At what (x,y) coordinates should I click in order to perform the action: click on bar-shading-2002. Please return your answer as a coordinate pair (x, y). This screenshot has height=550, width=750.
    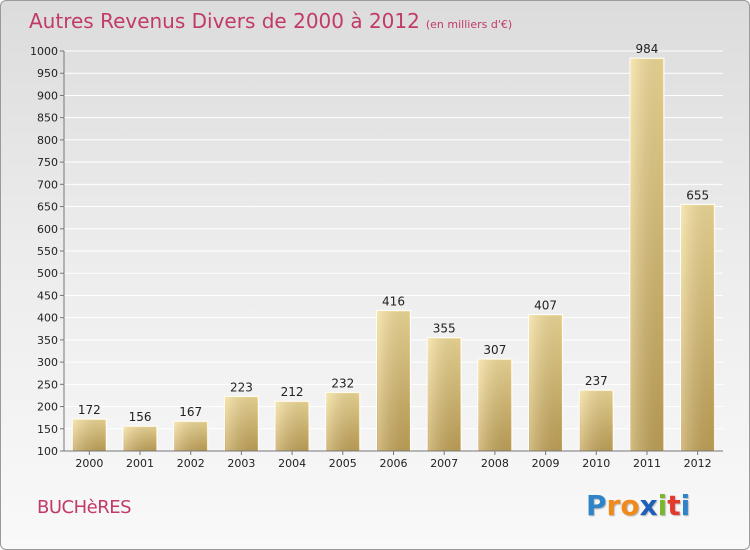
    Looking at the image, I should click on (190, 436).